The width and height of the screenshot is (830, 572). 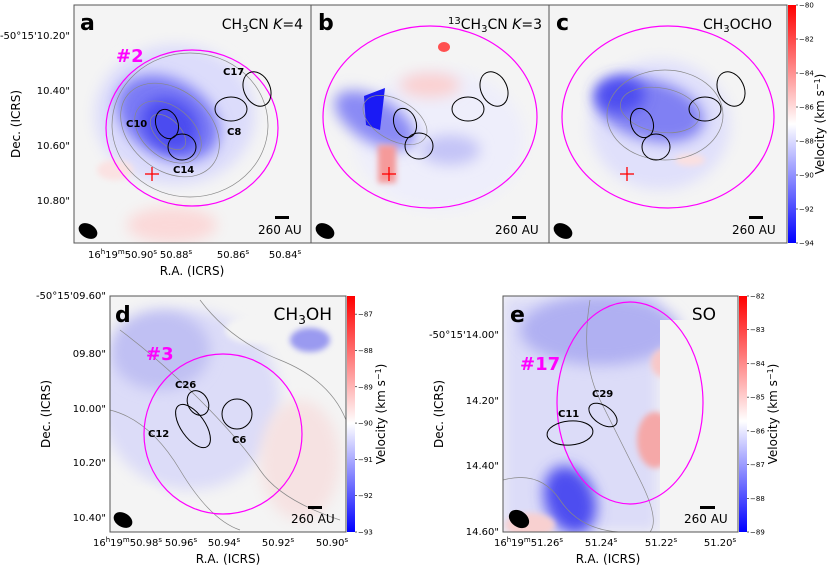 I want to click on colorbar-tick-label: −89, so click(x=365, y=387).